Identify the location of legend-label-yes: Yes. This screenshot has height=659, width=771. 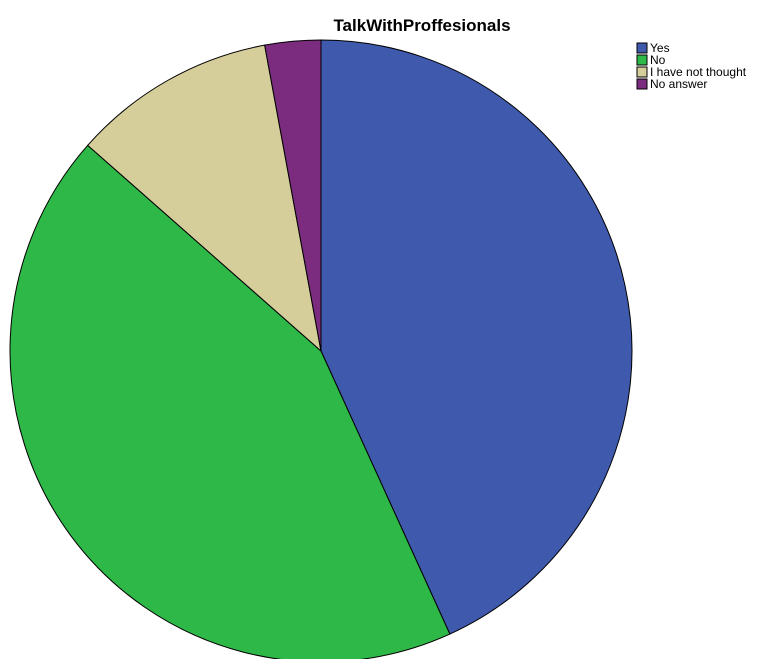
(660, 48).